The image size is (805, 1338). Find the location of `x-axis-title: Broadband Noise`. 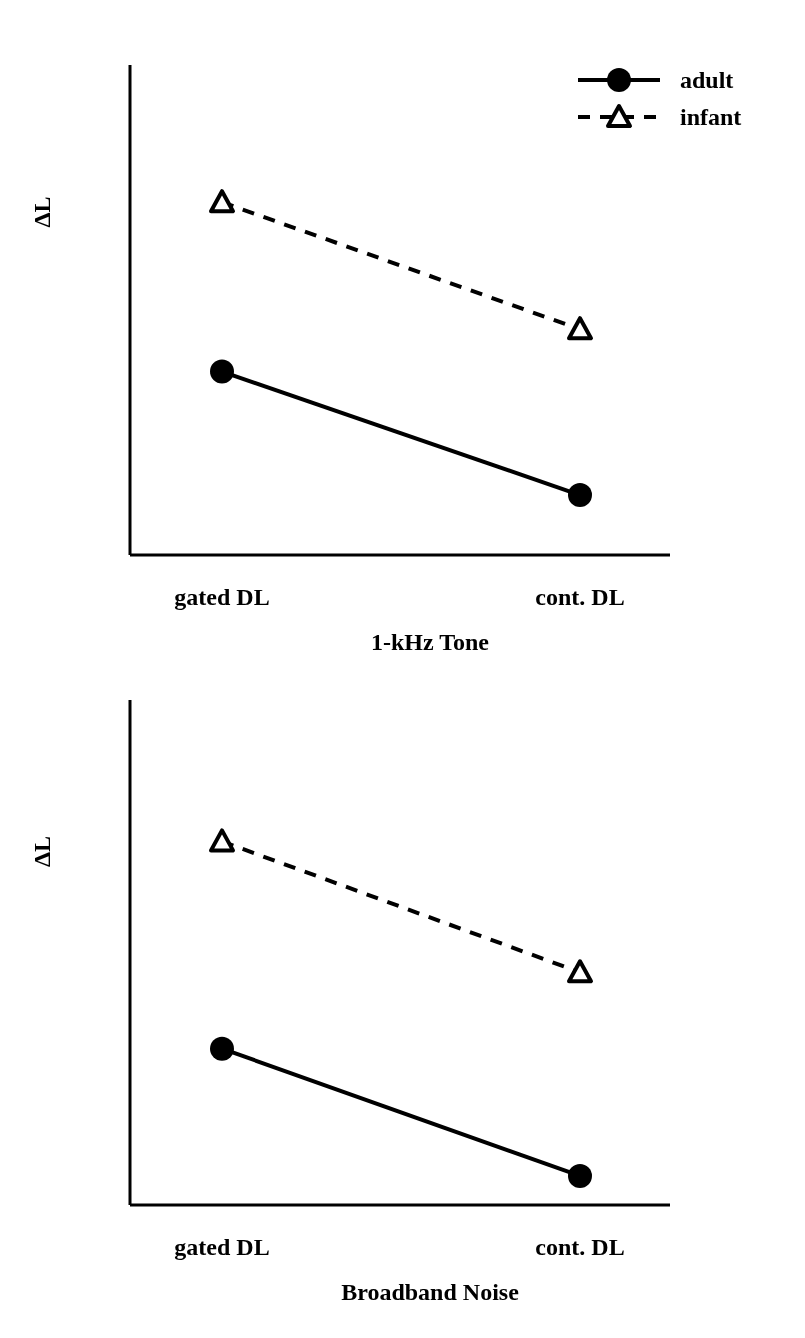

x-axis-title: Broadband Noise is located at coordinates (430, 1292).